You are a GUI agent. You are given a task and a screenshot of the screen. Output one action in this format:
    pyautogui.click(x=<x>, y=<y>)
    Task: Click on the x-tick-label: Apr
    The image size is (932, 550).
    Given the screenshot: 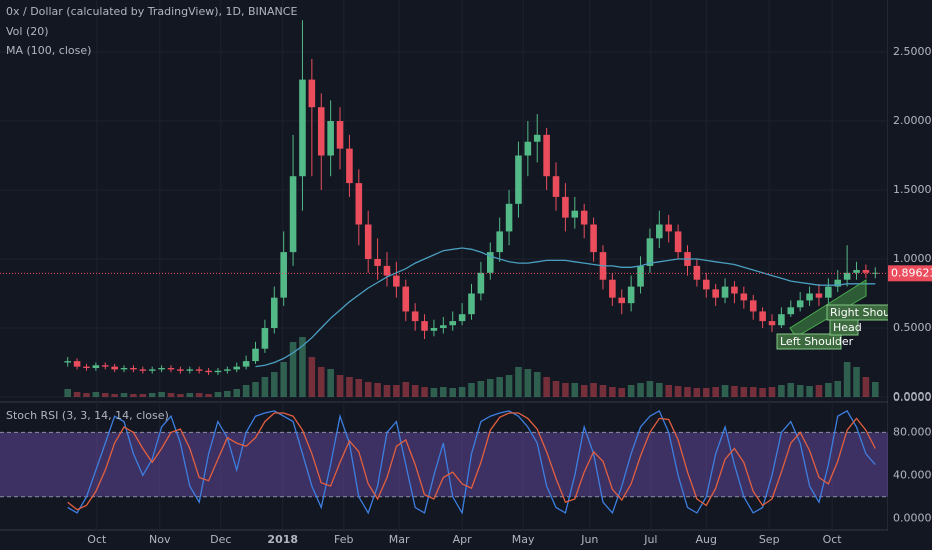 What is the action you would take?
    pyautogui.click(x=463, y=539)
    